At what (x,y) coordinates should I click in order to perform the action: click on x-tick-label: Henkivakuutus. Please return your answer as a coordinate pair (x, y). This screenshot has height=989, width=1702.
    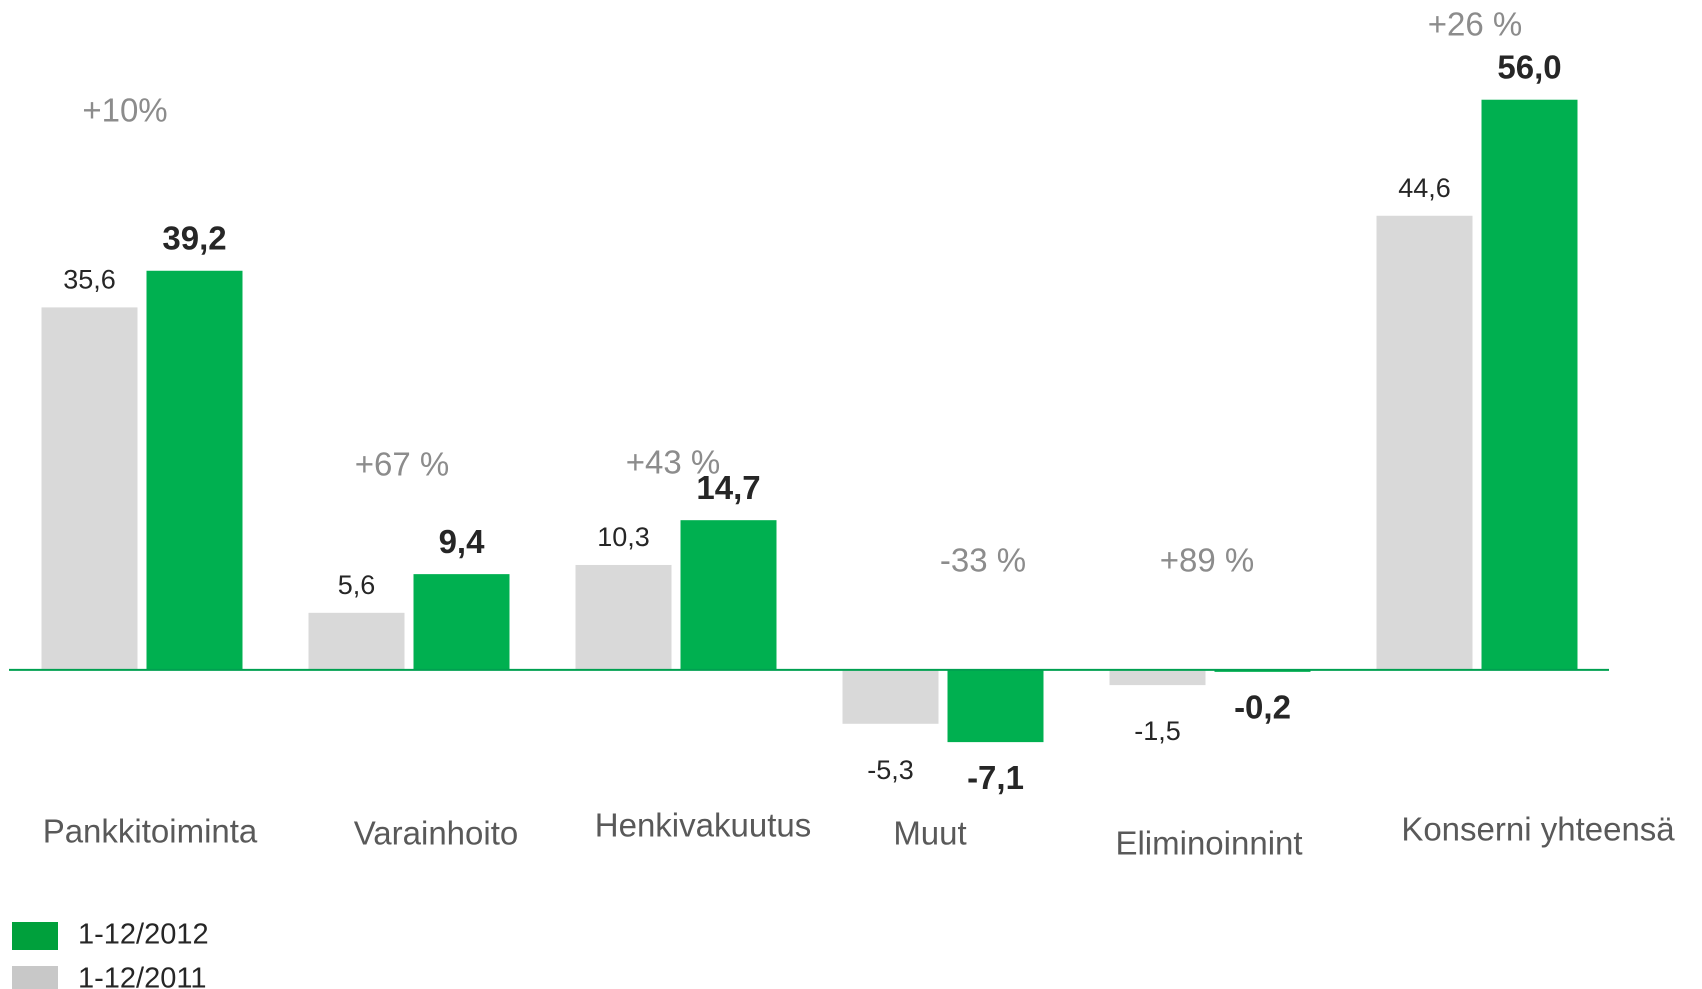
    Looking at the image, I should click on (703, 825).